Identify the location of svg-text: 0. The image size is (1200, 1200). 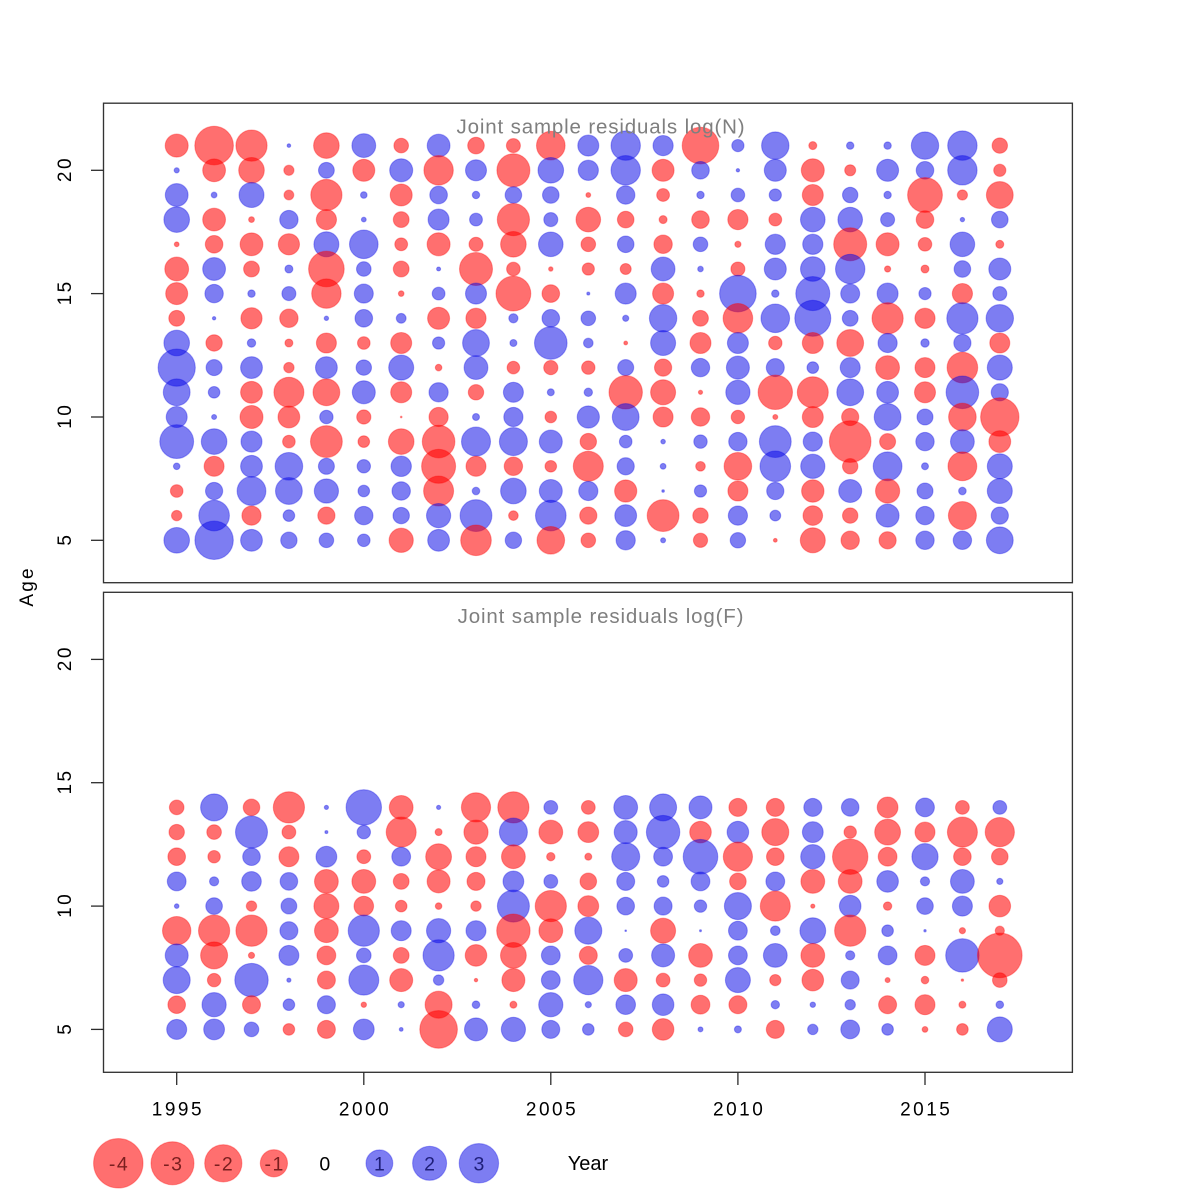
(325, 1164).